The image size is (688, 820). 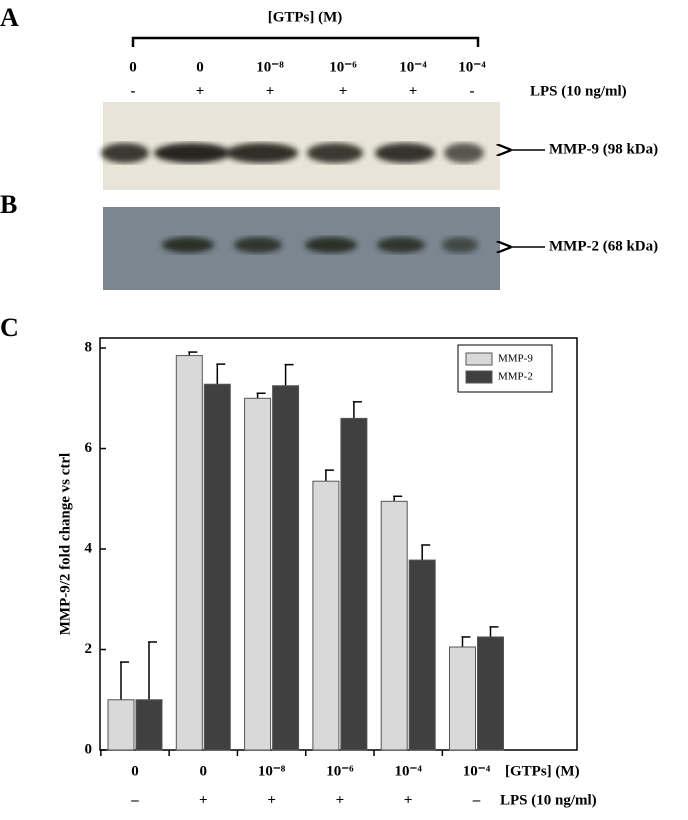 I want to click on y-tick-label: 8, so click(x=89, y=347).